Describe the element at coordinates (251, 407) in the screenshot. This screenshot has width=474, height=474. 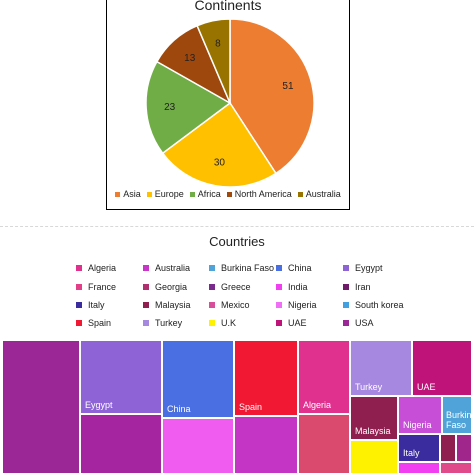
I see `treemap-tile-label: Spain` at that location.